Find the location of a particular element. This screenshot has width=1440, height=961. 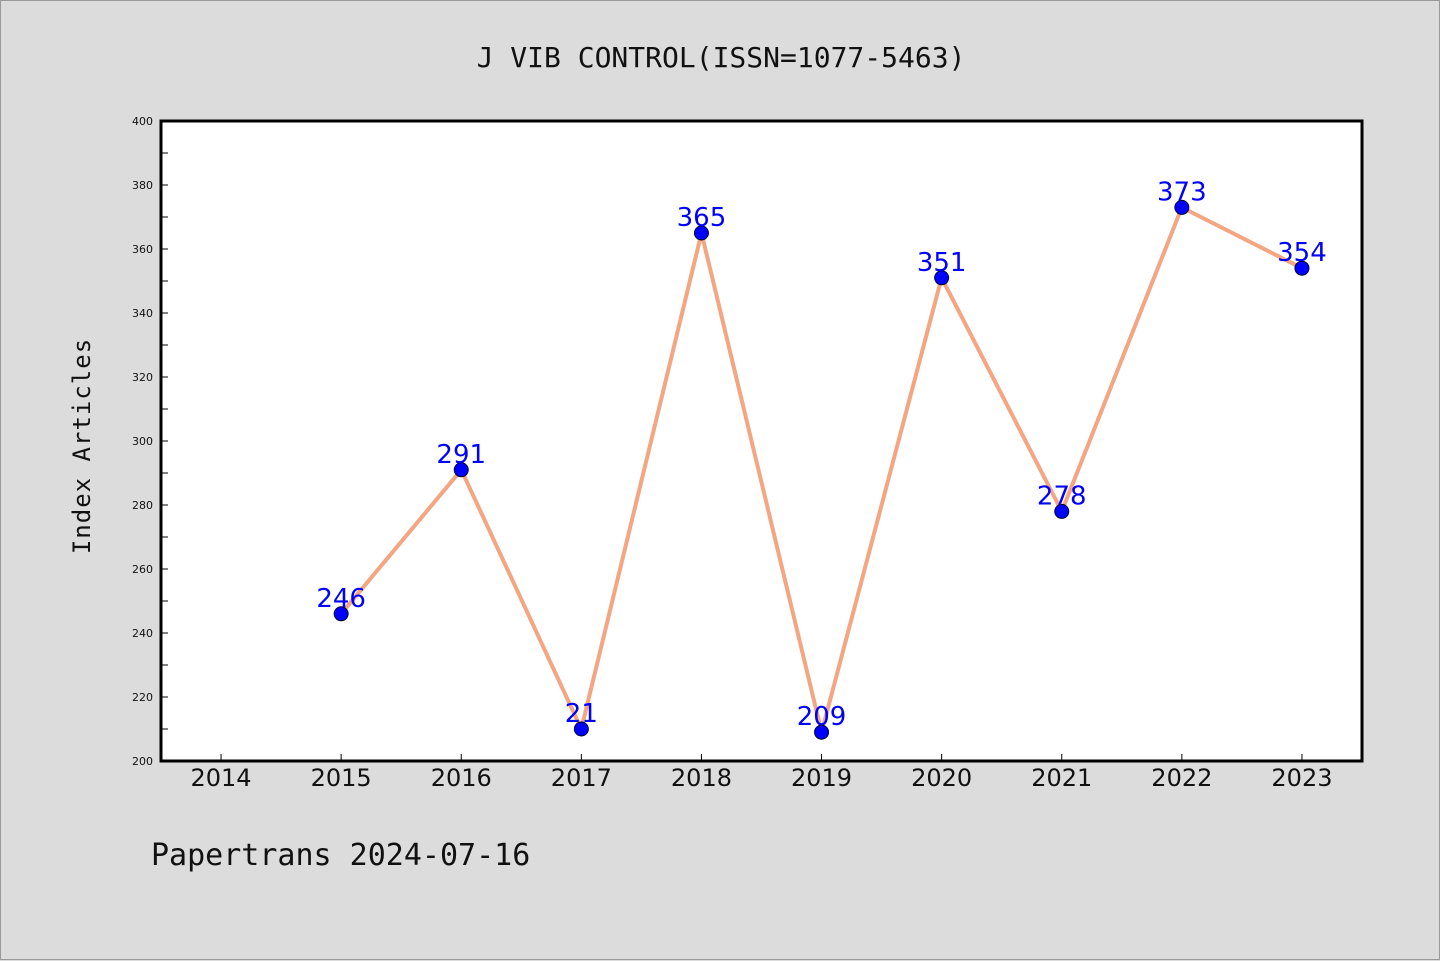

x-axis: 2014 2015 2016 2017 2018 2019 2020 2021 2022 2023 is located at coordinates (761, 773).